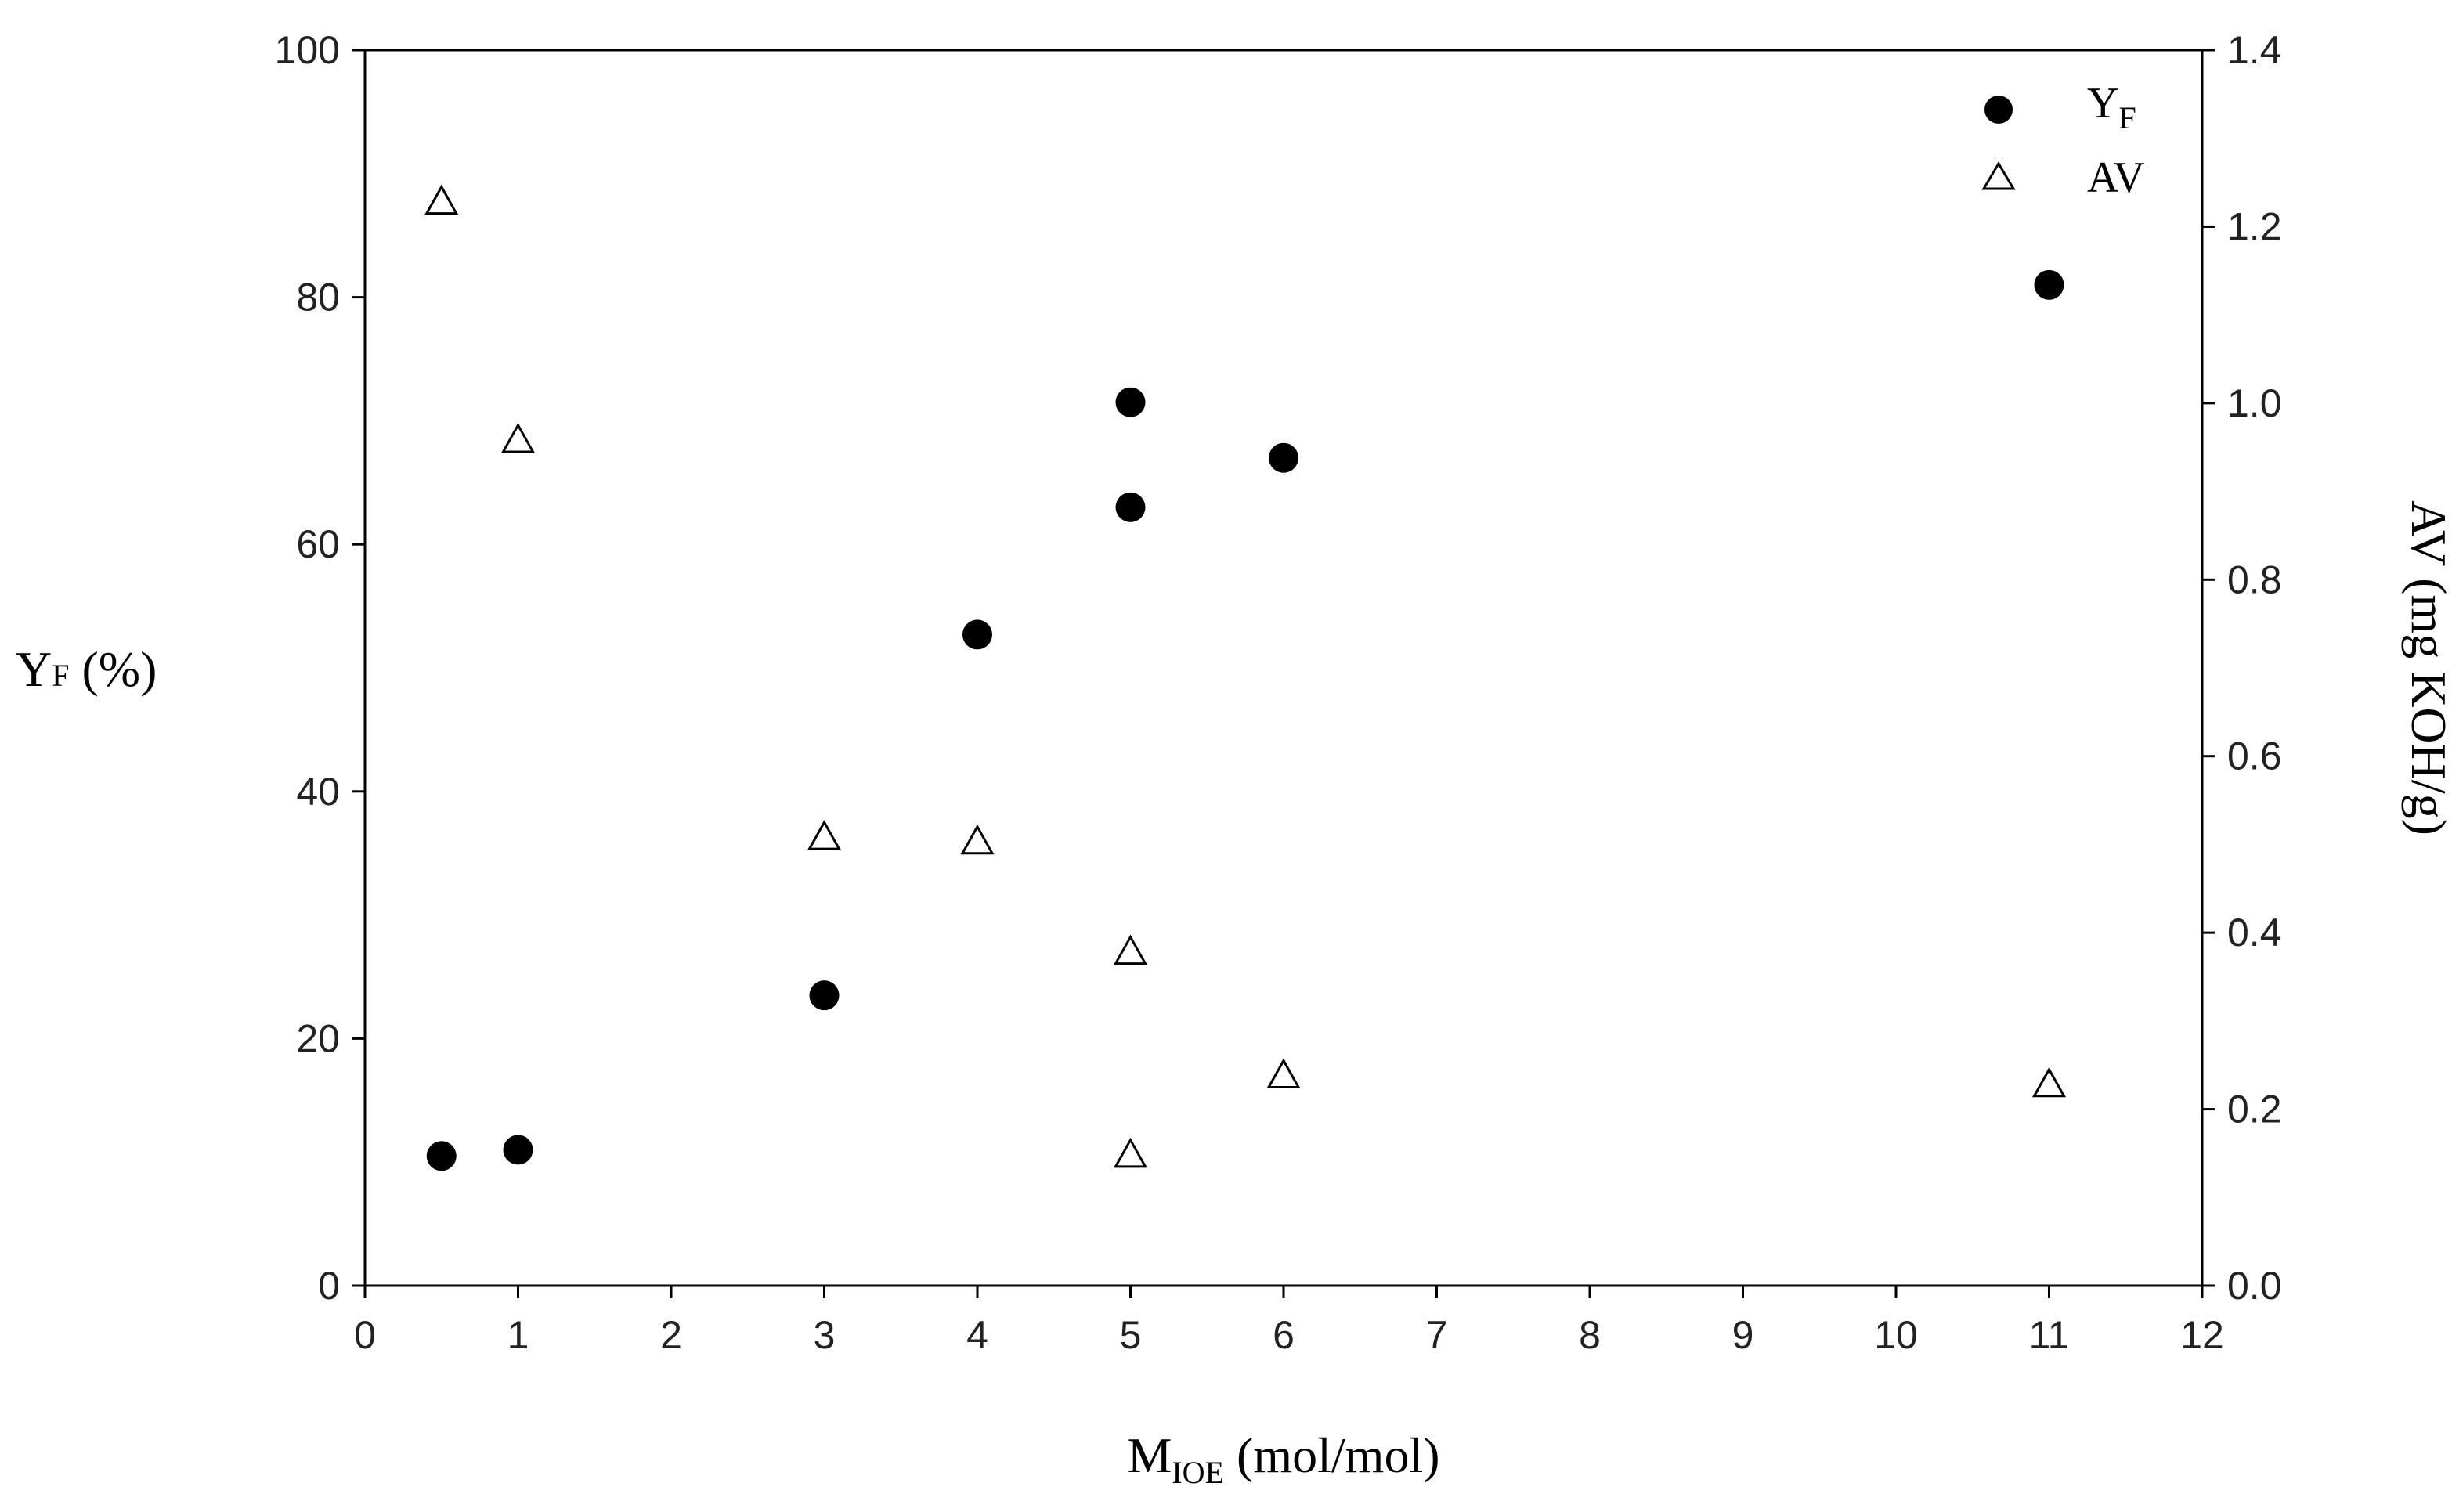 Image resolution: width=2452 pixels, height=1512 pixels. What do you see at coordinates (2254, 1109) in the screenshot?
I see `right-y-tick-label-1: 0.2` at bounding box center [2254, 1109].